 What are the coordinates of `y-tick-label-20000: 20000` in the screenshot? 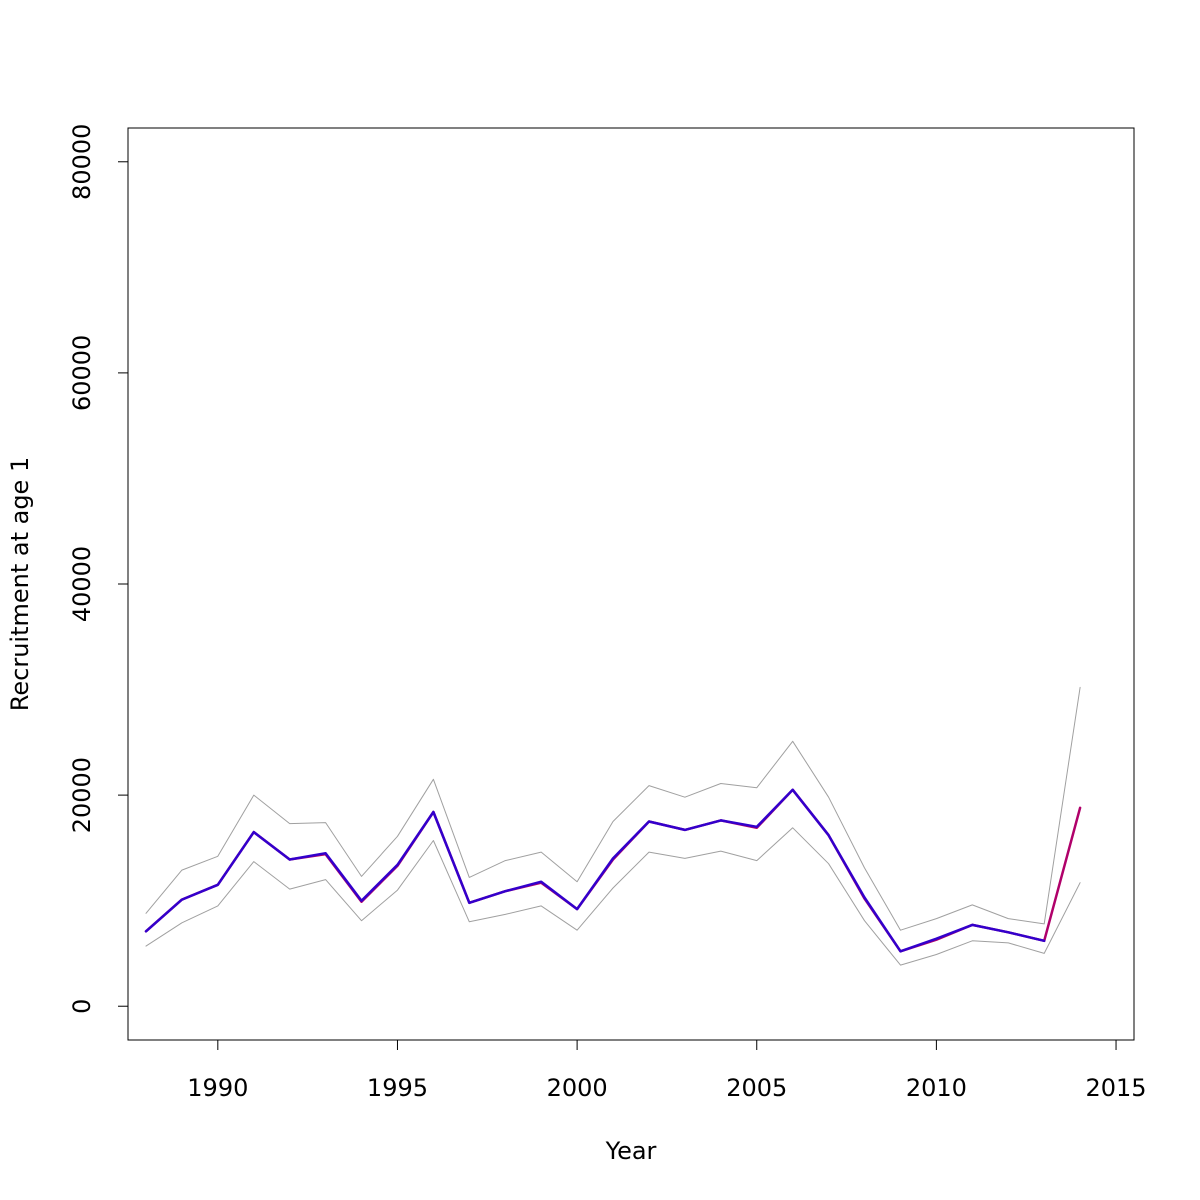 It's located at (82, 795).